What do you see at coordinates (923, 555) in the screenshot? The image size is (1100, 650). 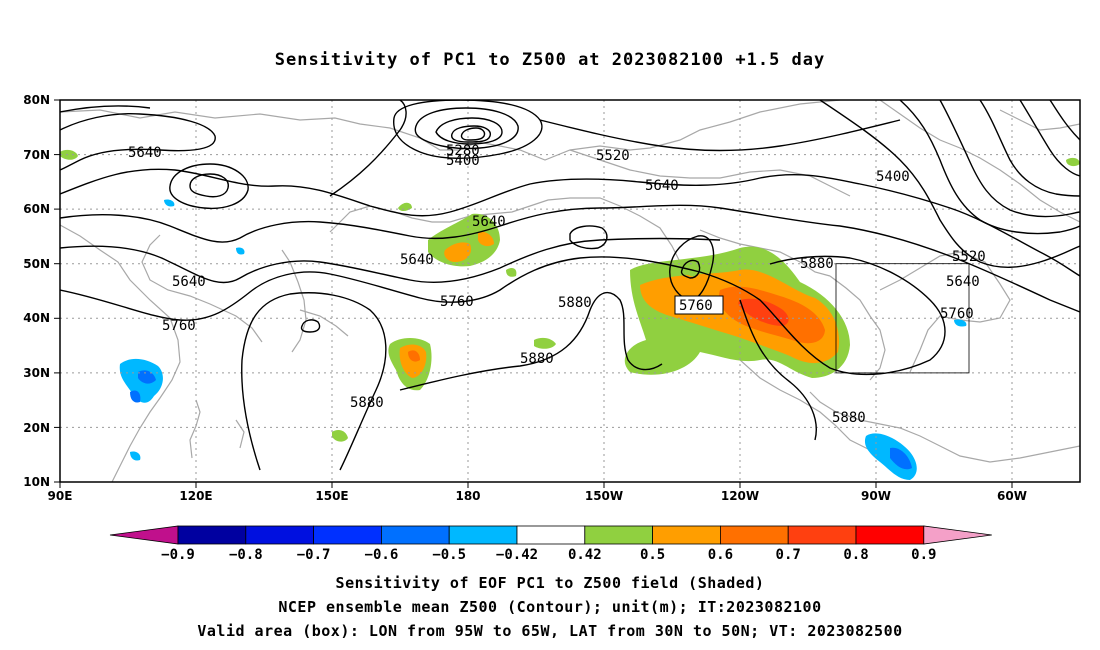 I see `colorbar-label: 0.9` at bounding box center [923, 555].